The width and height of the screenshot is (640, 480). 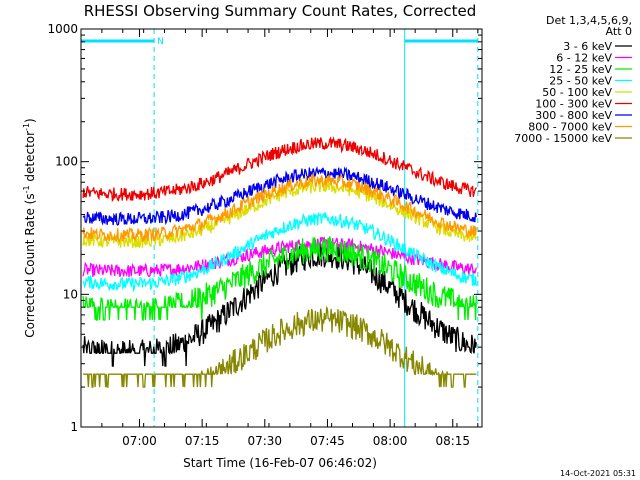 What do you see at coordinates (327, 441) in the screenshot?
I see `x-tick-label: 07:45` at bounding box center [327, 441].